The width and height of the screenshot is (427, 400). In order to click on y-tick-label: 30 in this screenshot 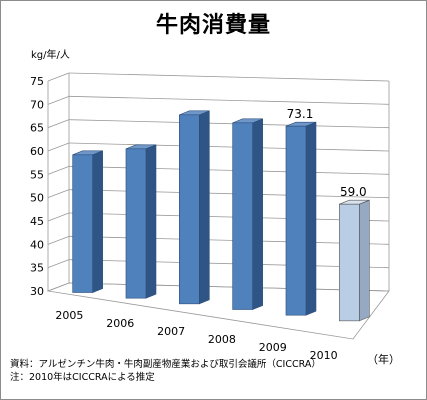, I will do `click(37, 291)`.